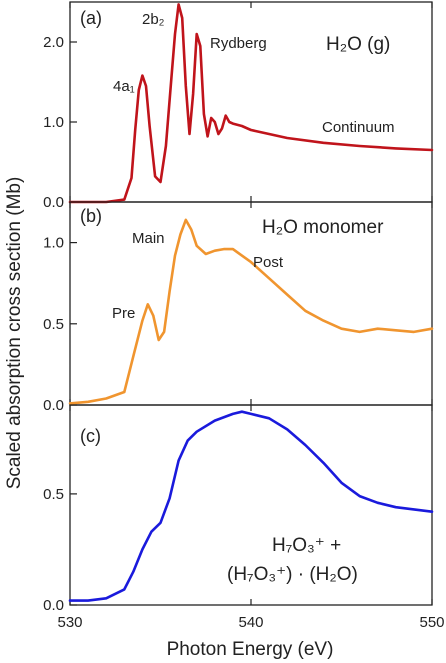 This screenshot has height=663, width=446. What do you see at coordinates (124, 86) in the screenshot?
I see `panel-a-peak1-label: 4a₁` at bounding box center [124, 86].